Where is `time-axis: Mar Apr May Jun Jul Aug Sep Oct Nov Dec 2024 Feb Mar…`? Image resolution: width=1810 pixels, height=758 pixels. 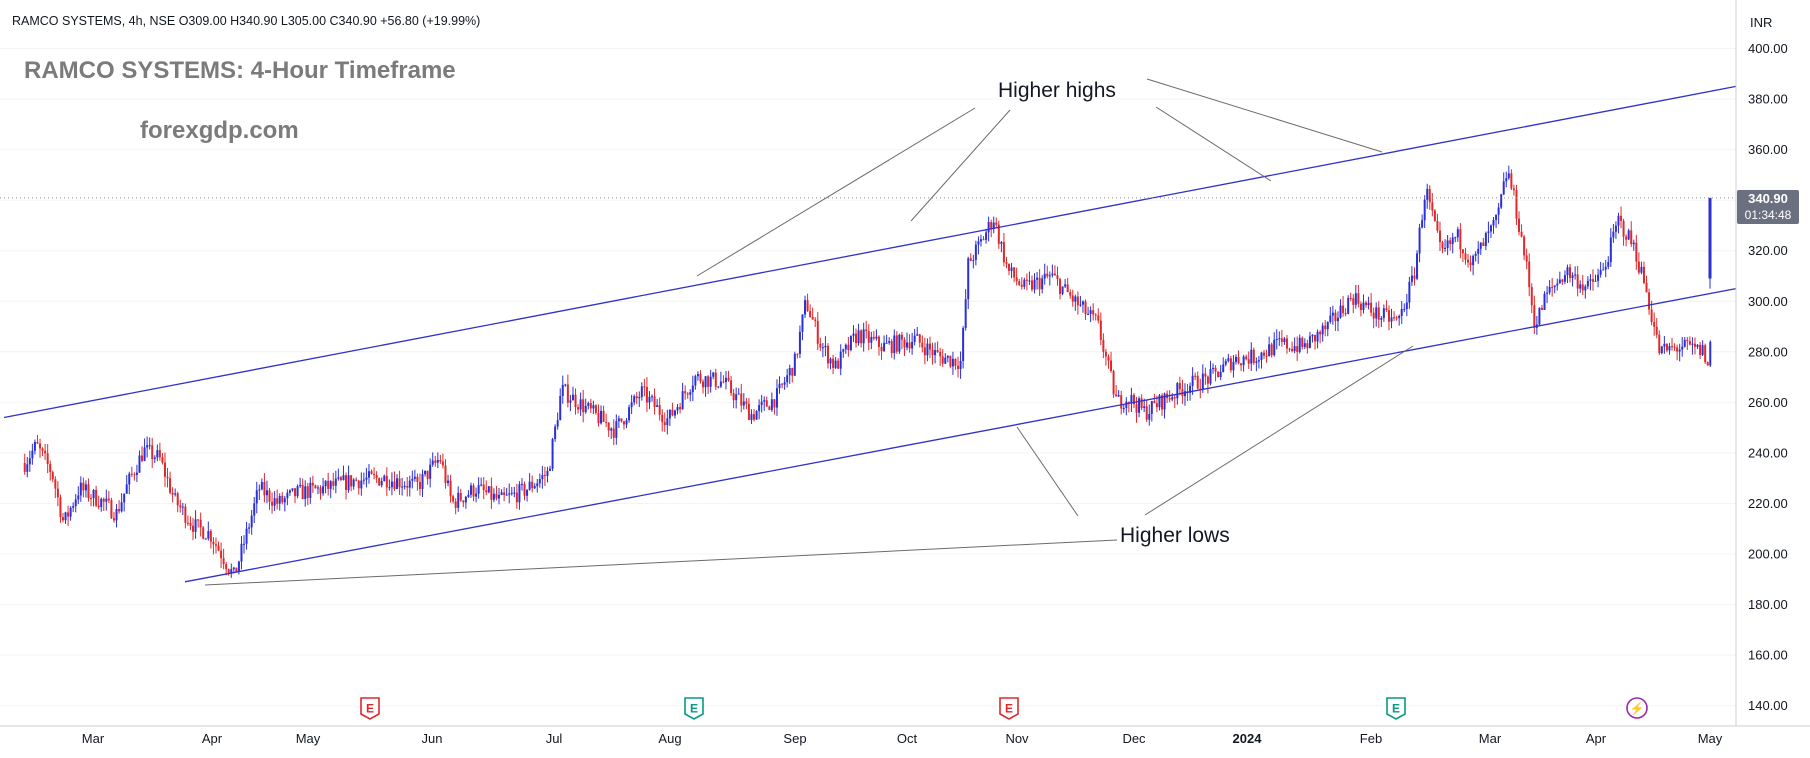
time-axis: Mar Apr May Jun Jul Aug Sep Oct Nov Dec 2024 Feb Mar… is located at coordinates (902, 738).